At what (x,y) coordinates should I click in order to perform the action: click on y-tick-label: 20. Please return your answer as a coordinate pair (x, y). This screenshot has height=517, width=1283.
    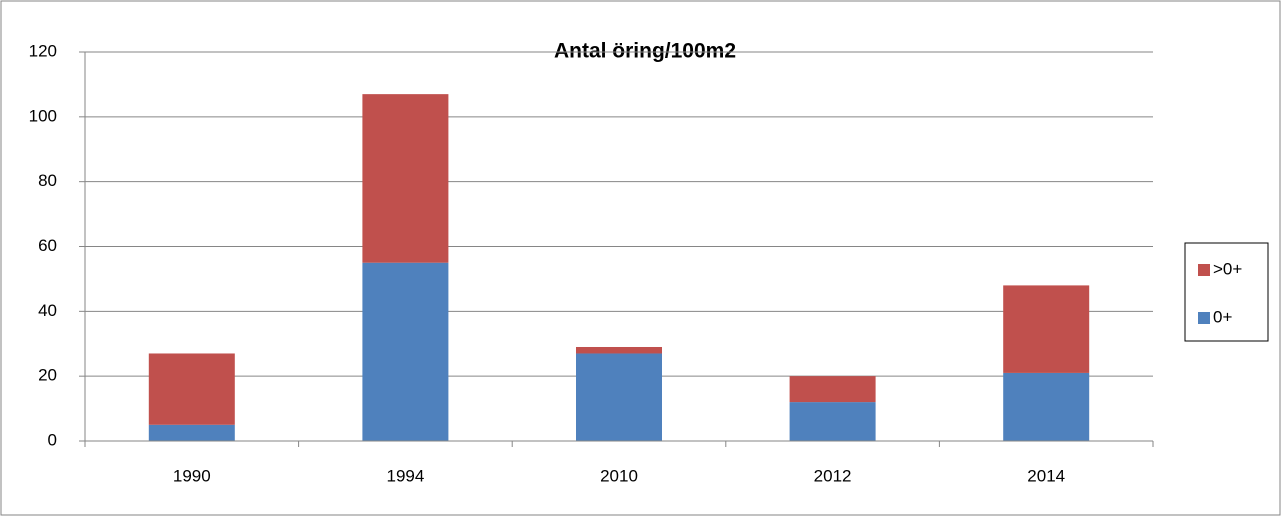
    Looking at the image, I should click on (47, 375).